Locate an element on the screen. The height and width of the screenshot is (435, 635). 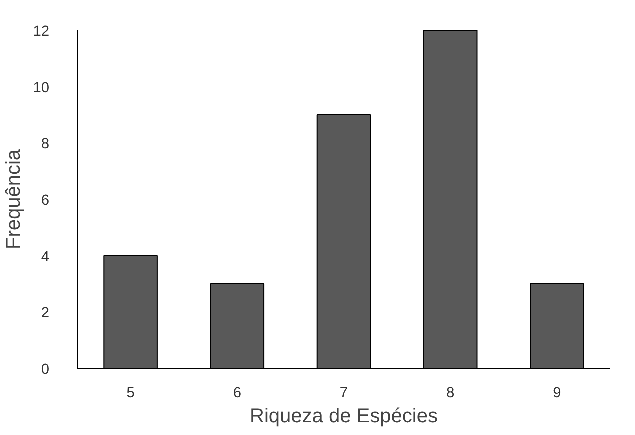
x-tick-label: 6 is located at coordinates (237, 394).